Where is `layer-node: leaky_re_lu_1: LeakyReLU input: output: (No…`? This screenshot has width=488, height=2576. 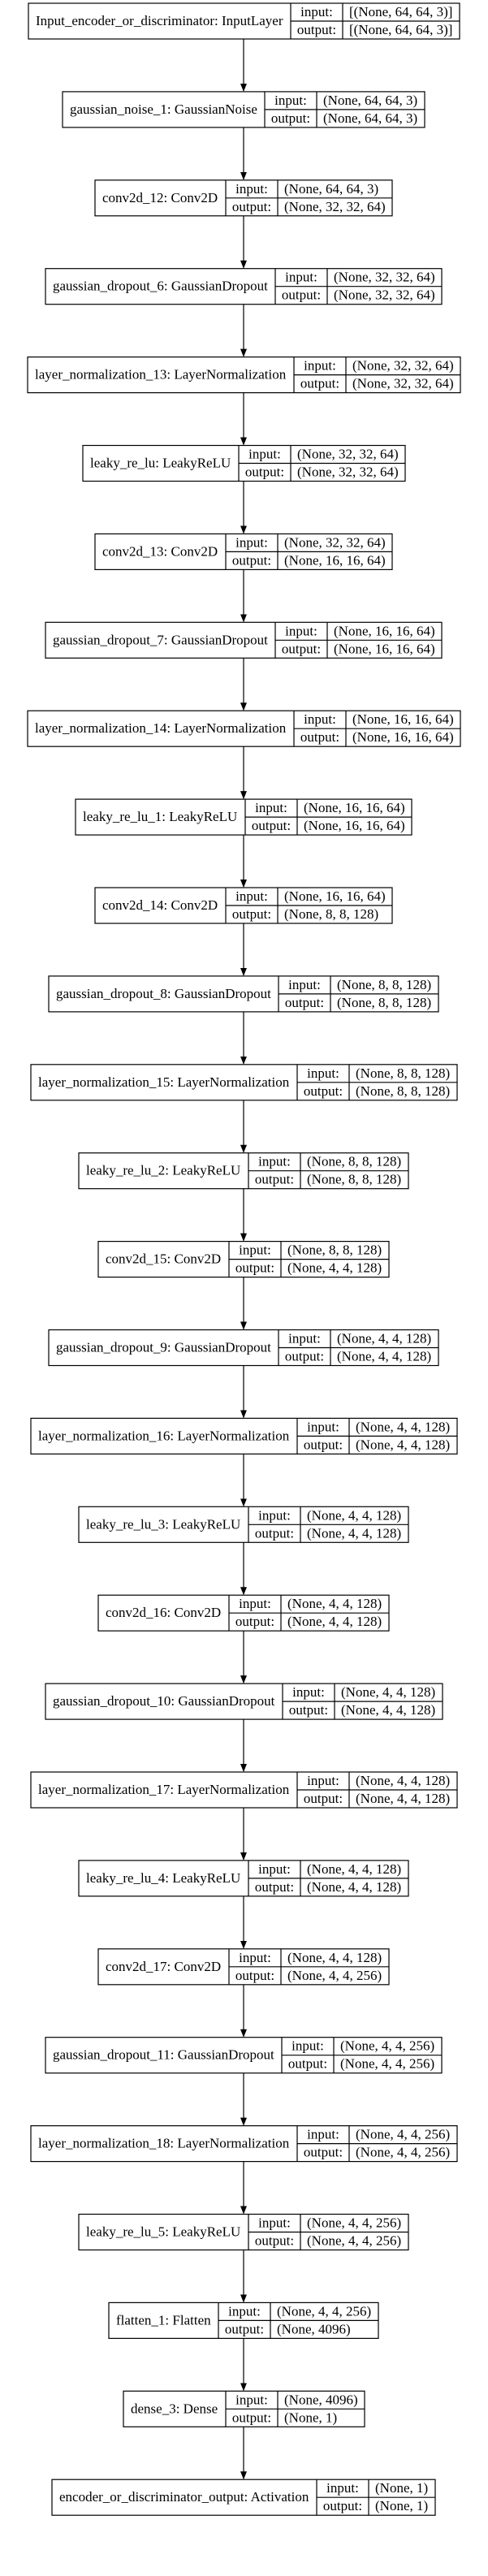 layer-node: leaky_re_lu_1: LeakyReLU input: output: (No… is located at coordinates (243, 817).